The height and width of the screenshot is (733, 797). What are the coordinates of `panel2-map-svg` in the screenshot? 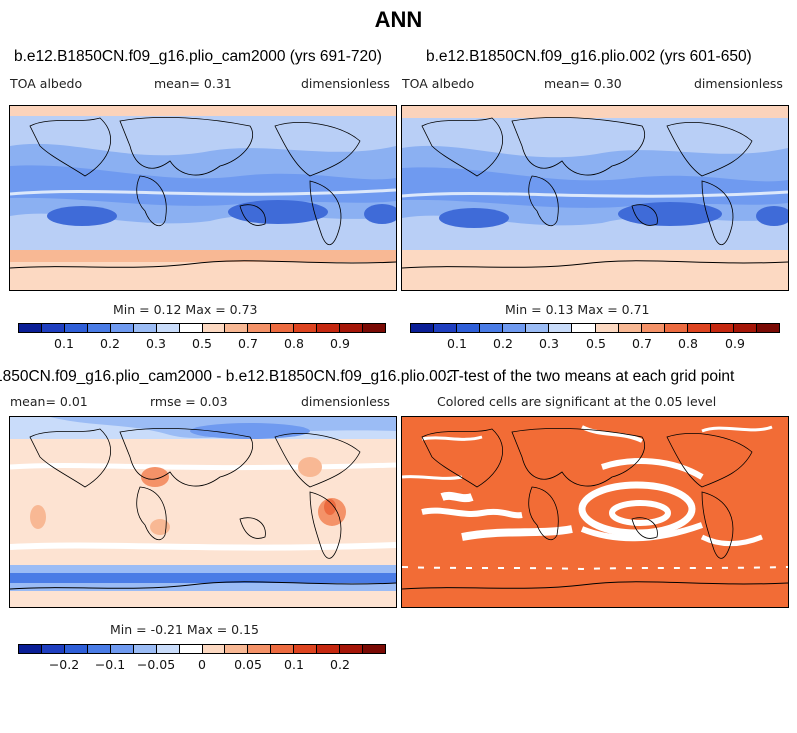 It's located at (595, 198).